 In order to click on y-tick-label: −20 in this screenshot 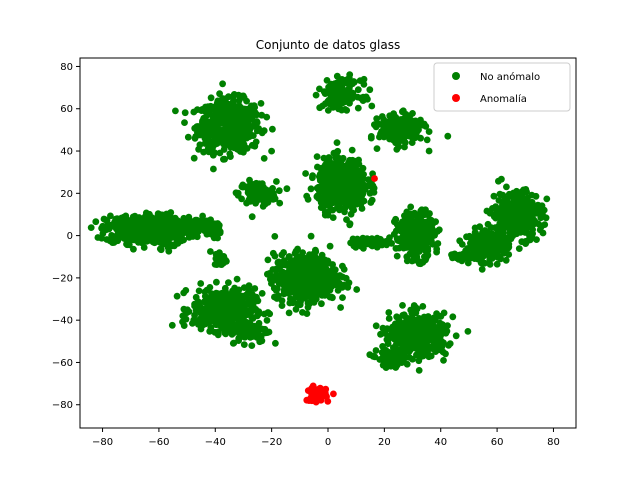, I will do `click(62, 278)`.